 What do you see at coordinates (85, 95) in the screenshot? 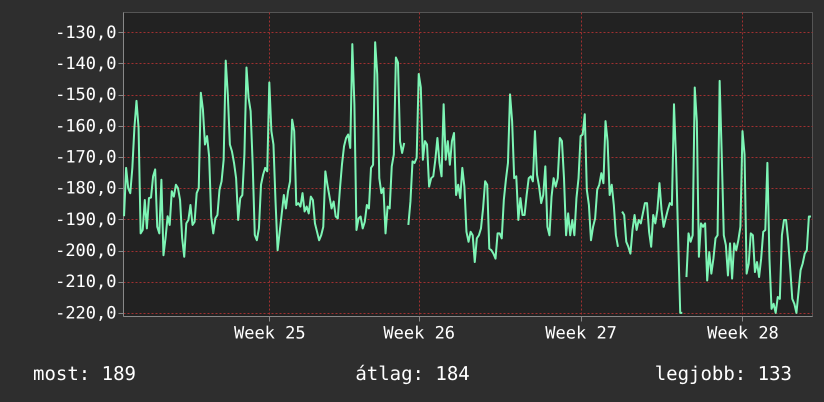
I see `y-tick-label: -150,0` at bounding box center [85, 95].